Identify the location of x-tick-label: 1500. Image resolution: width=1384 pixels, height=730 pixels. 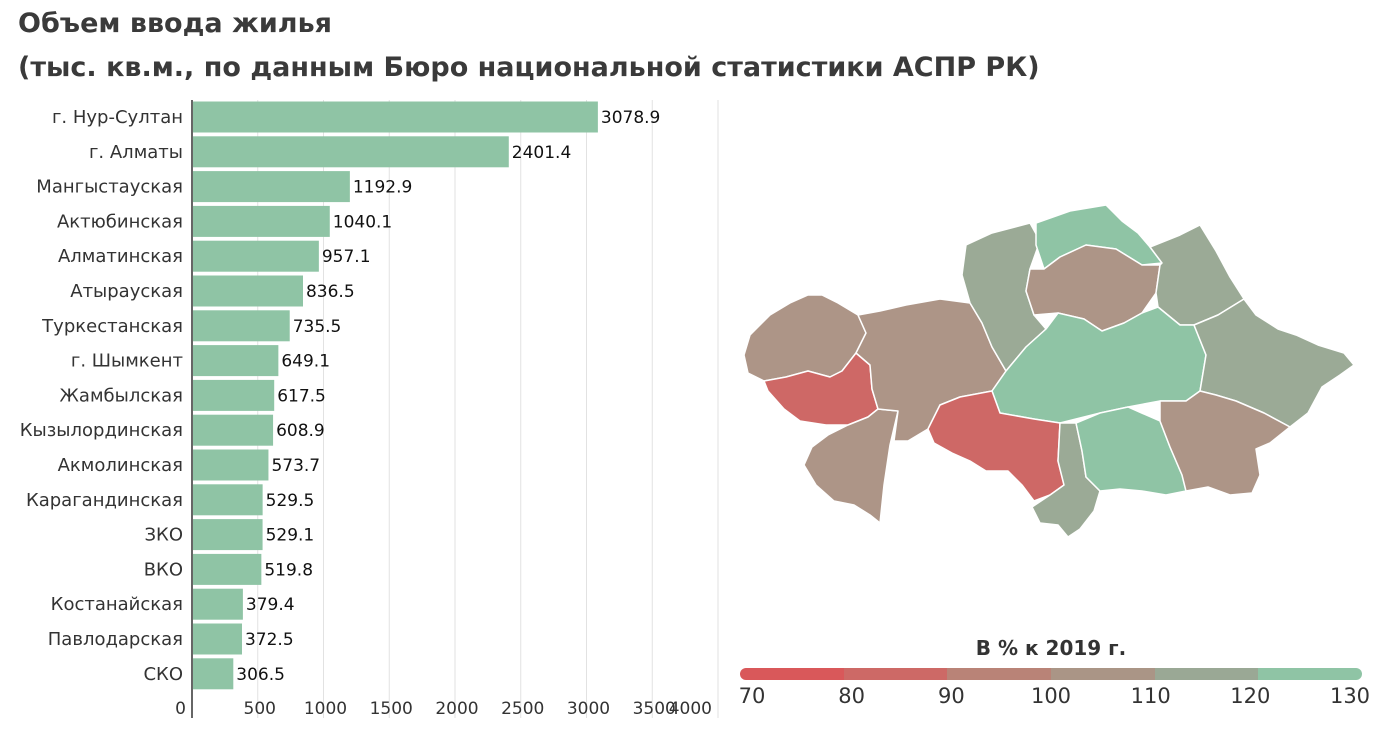
(391, 709).